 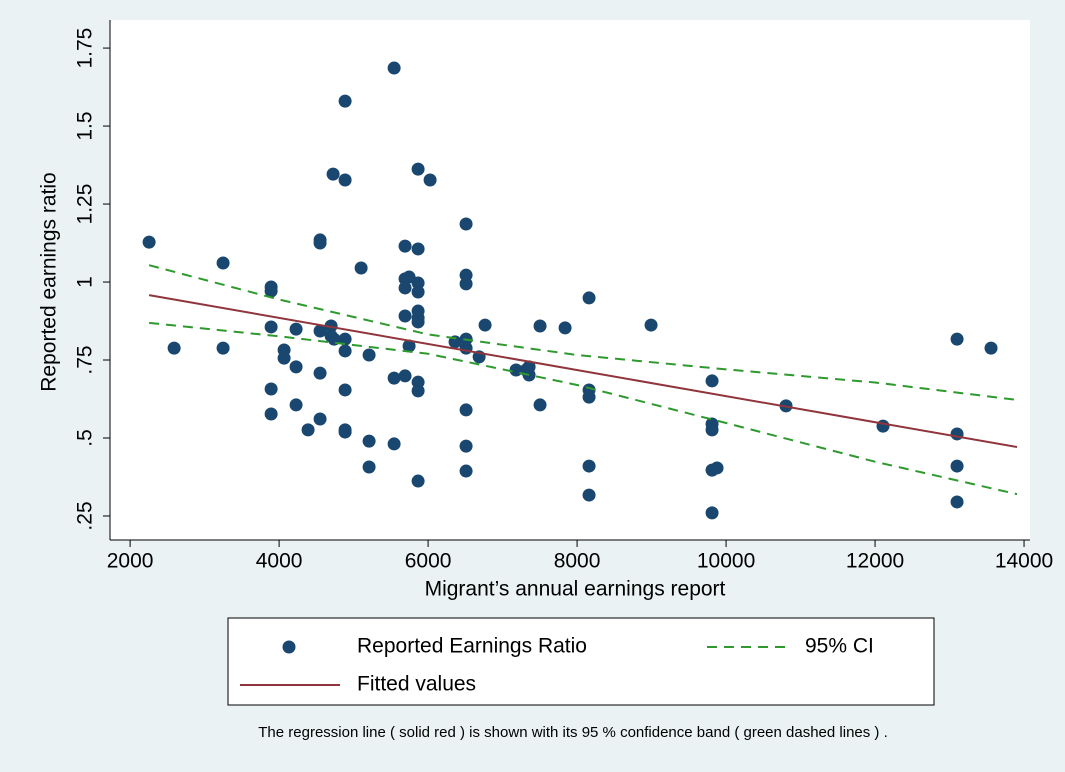 I want to click on x-tick-label: 4000, so click(x=279, y=561).